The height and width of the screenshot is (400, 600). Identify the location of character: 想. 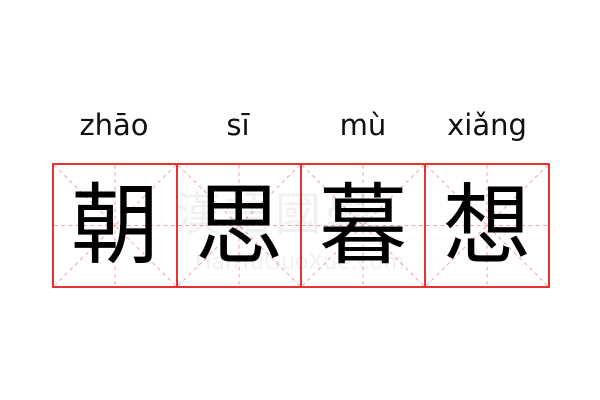
(486, 225).